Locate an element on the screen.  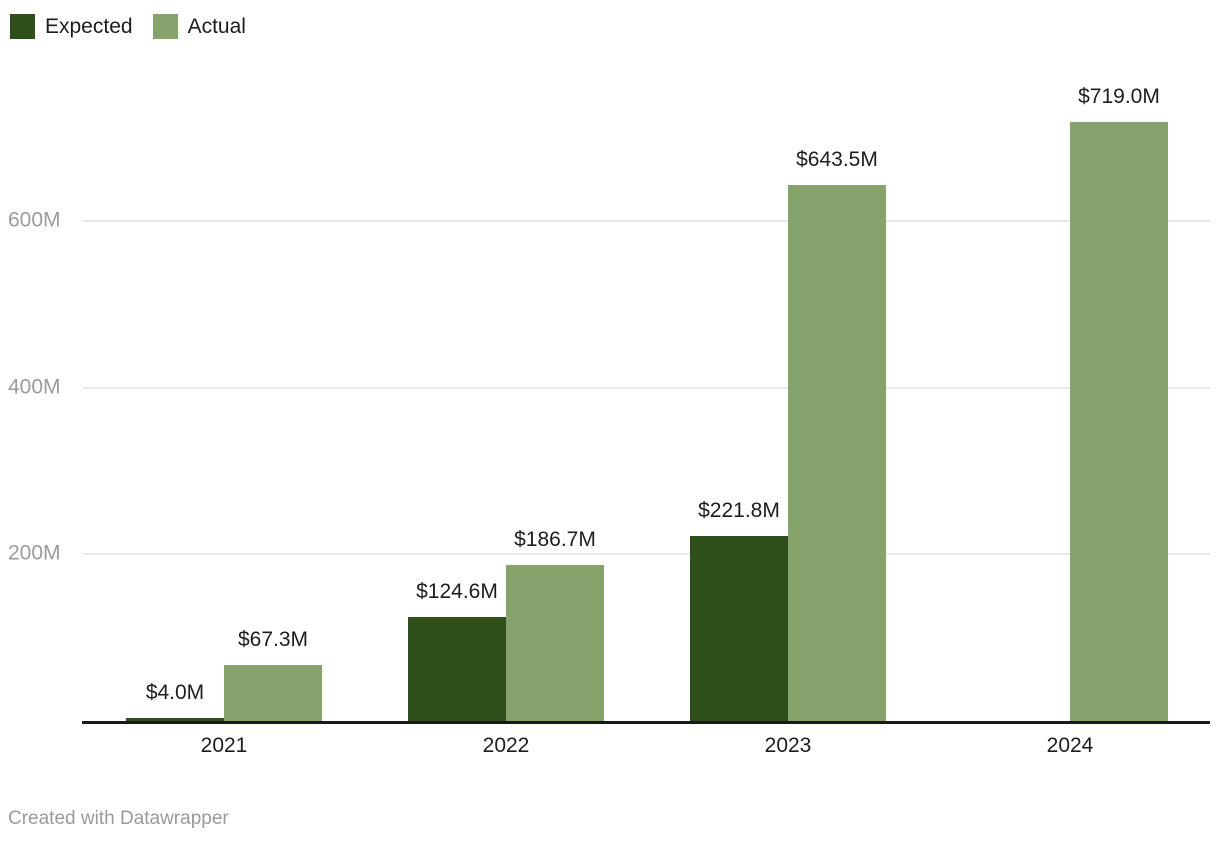
gridline-200M is located at coordinates (646, 554).